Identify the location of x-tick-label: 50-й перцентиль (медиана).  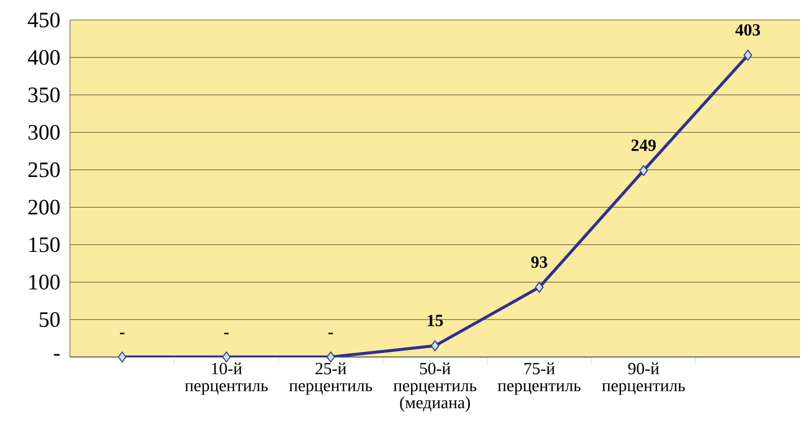
(434, 387).